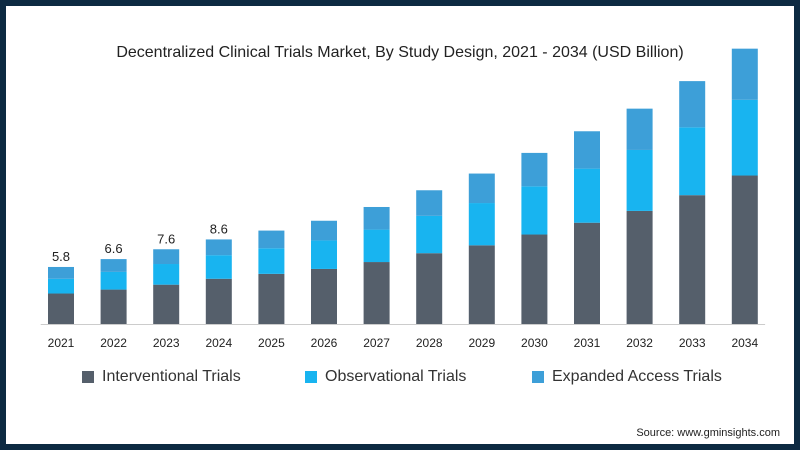  I want to click on bar-segment-2026-interventional-trials, so click(324, 296).